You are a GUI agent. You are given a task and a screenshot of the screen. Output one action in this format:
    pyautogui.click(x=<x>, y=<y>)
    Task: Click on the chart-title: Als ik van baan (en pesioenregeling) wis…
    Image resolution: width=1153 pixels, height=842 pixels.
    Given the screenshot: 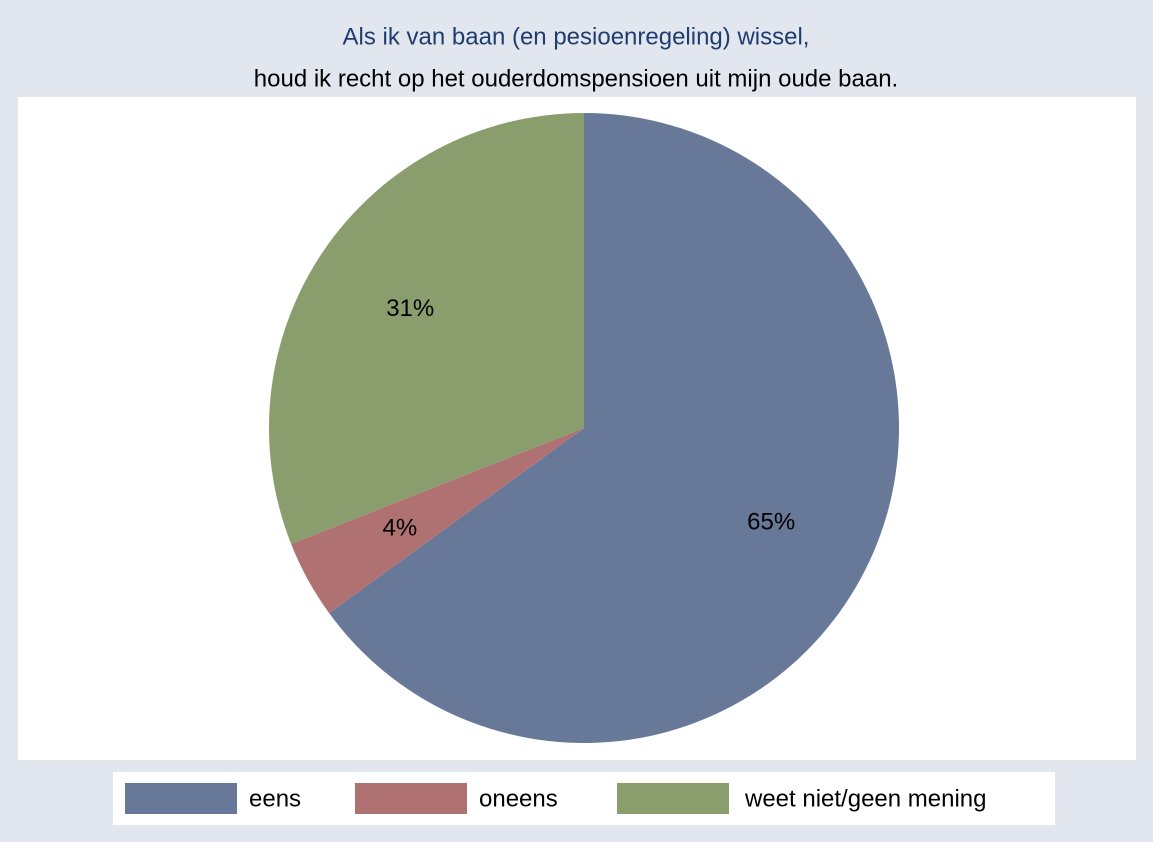 What is the action you would take?
    pyautogui.click(x=576, y=36)
    